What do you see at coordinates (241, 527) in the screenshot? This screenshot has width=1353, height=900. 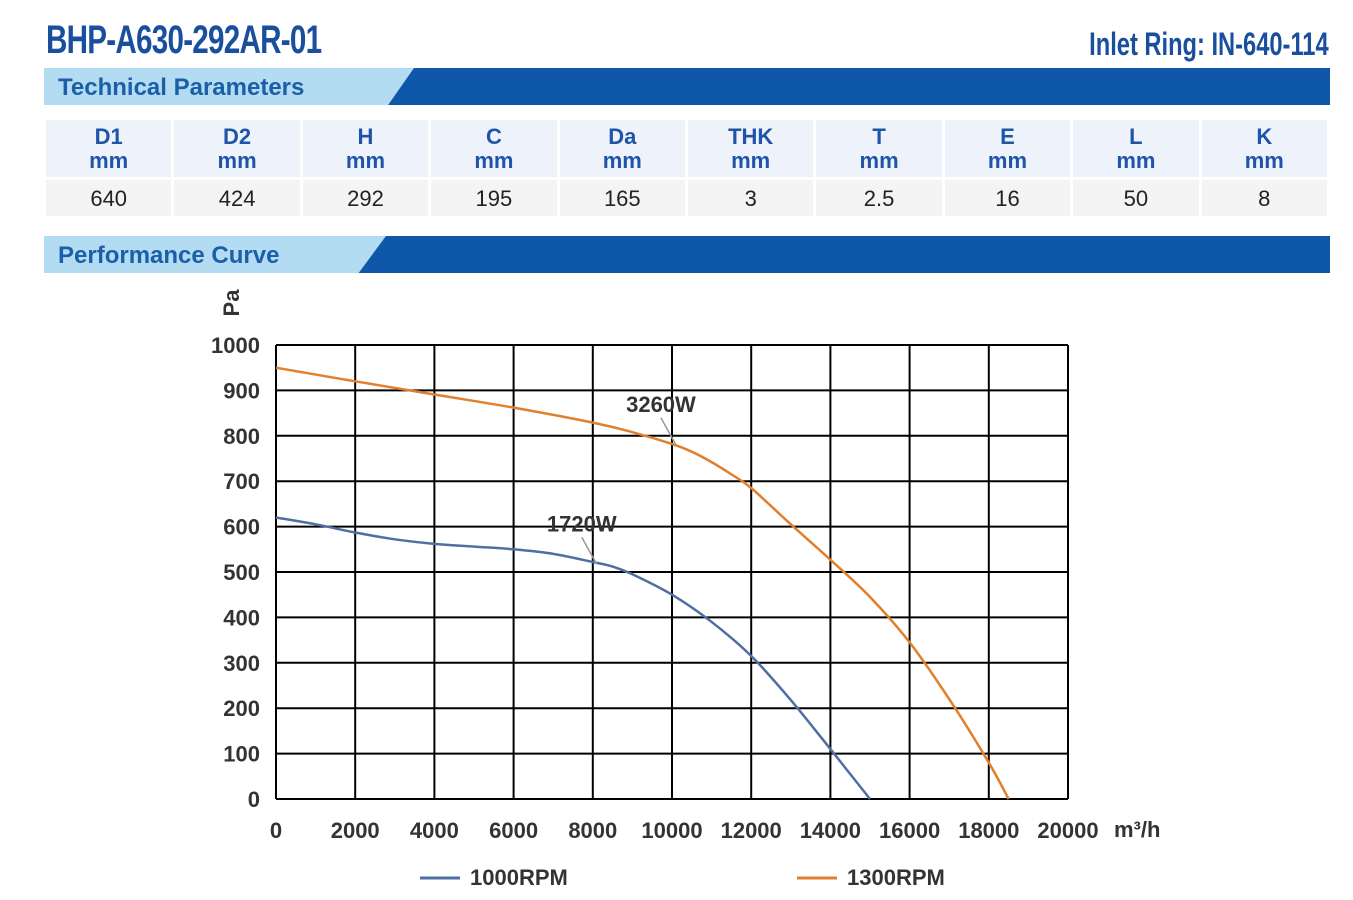 I see `y-tick-label: 600` at bounding box center [241, 527].